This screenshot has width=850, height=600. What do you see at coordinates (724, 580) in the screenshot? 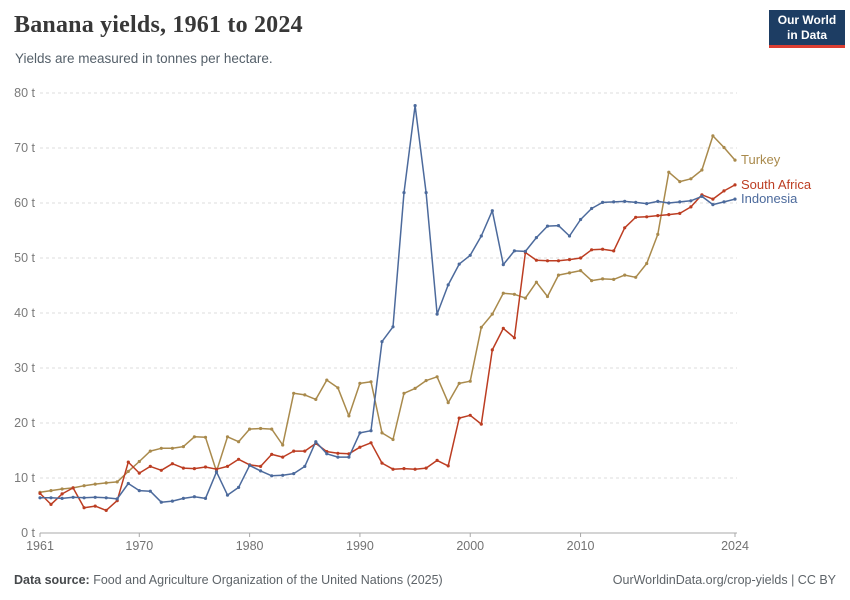
I see `footer-citation-link: OurWorldinData.org/crop-yields | CC BY` at bounding box center [724, 580].